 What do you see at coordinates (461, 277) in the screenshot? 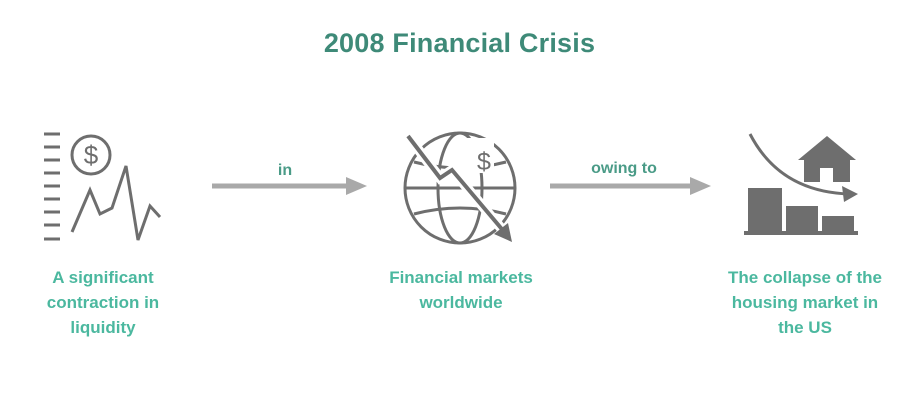
I see `node-label-line: Financial markets` at bounding box center [461, 277].